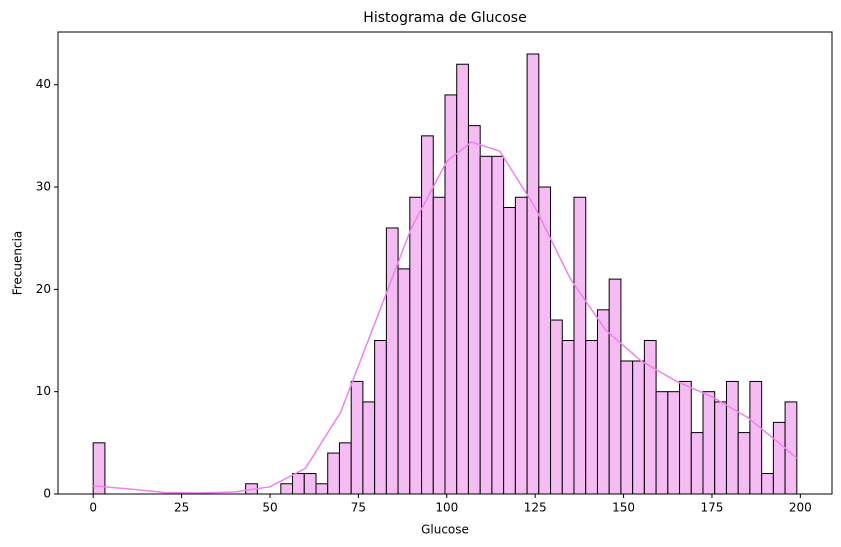 The width and height of the screenshot is (841, 547). I want to click on y-tick-label: 0, so click(47, 494).